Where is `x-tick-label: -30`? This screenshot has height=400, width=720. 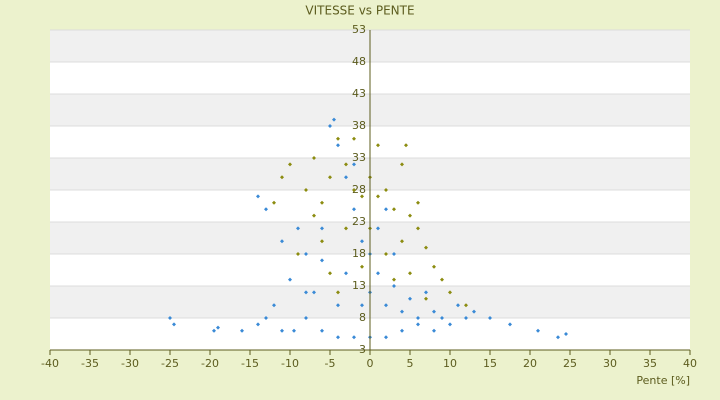
x-tick-label: -30 is located at coordinates (130, 363).